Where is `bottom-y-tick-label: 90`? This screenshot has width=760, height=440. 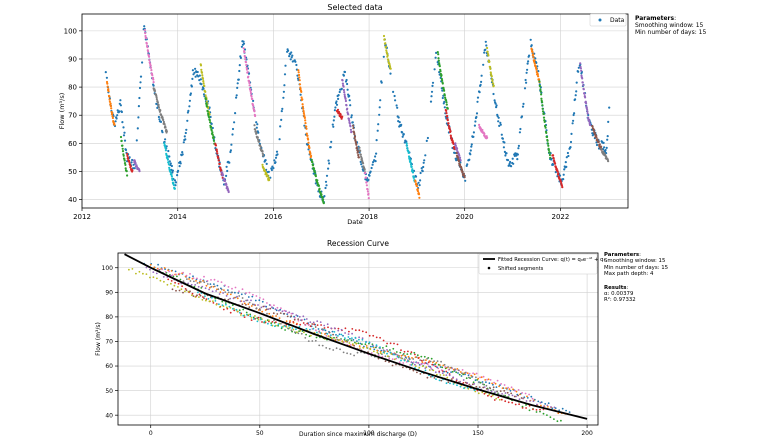 bottom-y-tick-label: 90 is located at coordinates (109, 293).